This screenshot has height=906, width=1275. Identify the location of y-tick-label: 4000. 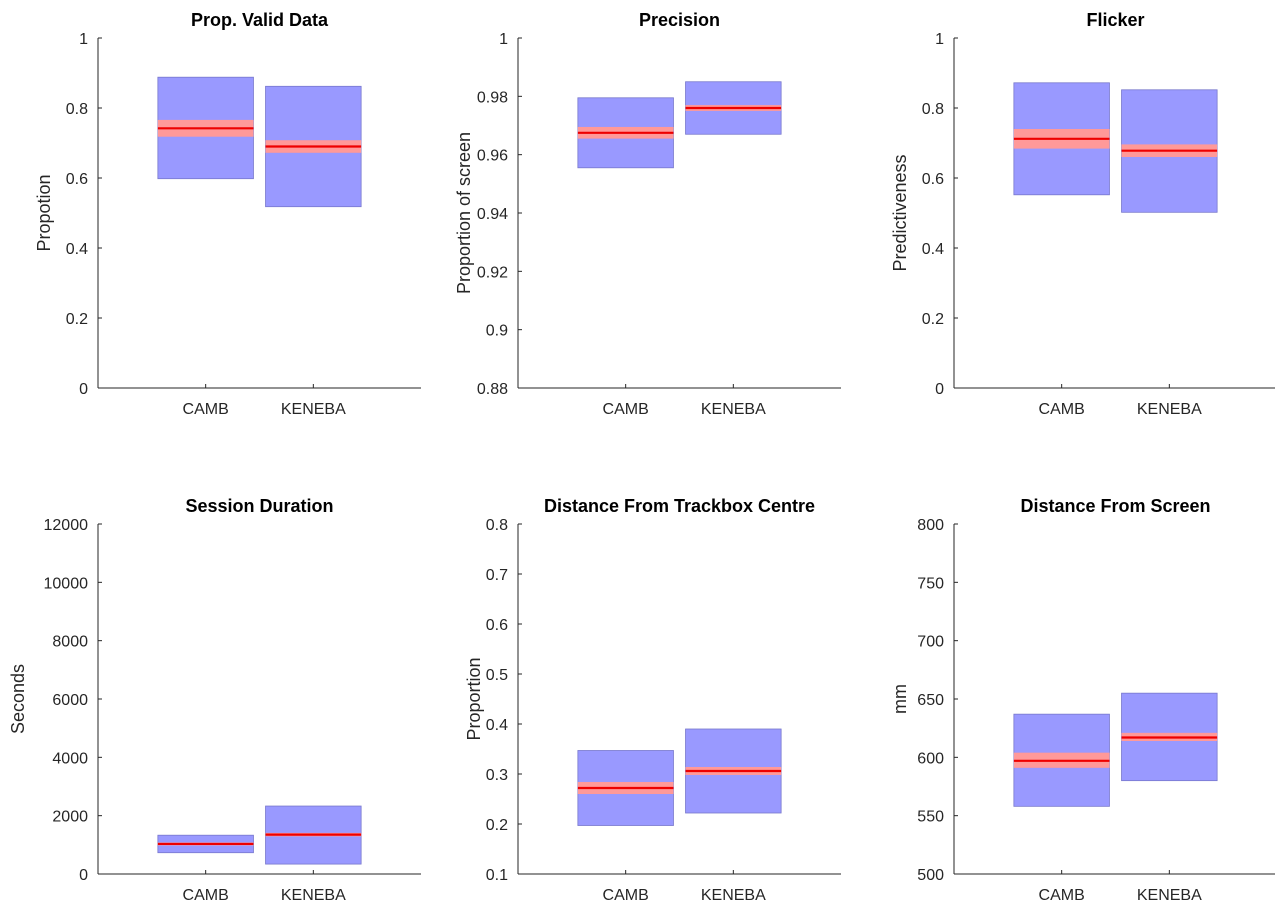
(70, 758).